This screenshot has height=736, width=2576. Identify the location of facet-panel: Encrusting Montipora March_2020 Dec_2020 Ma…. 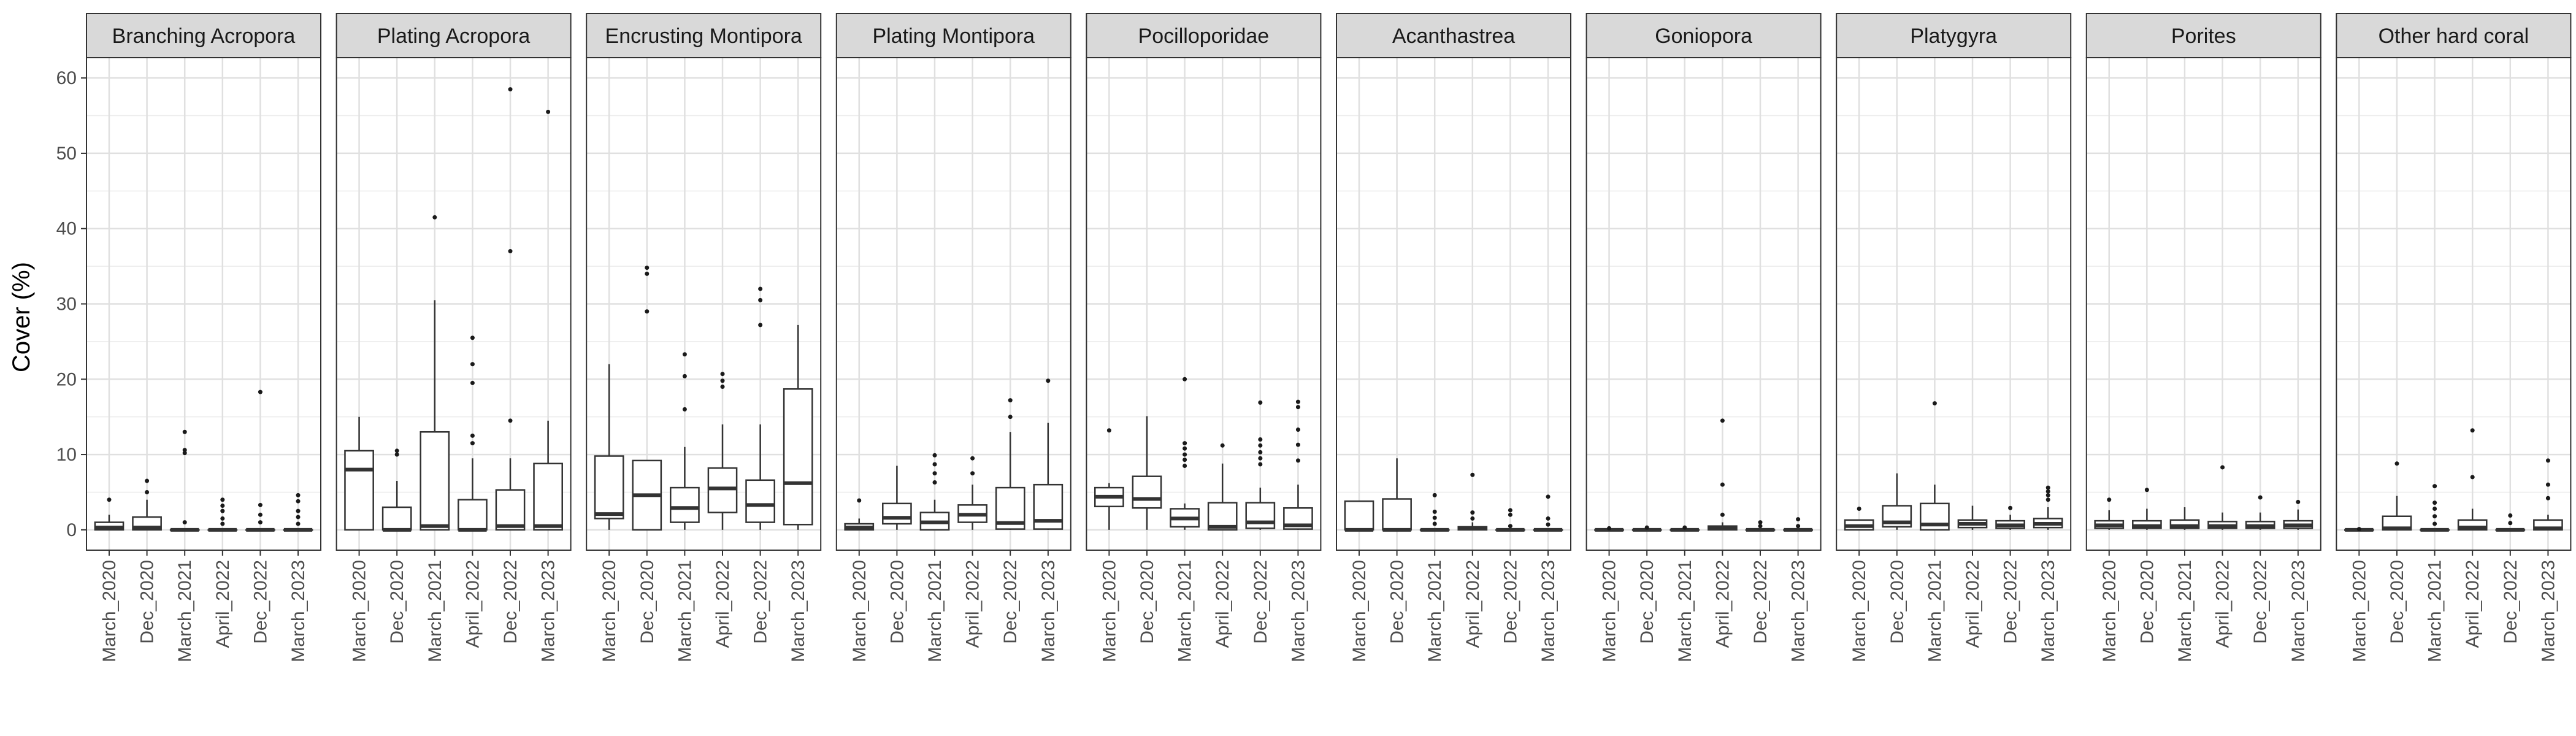
(704, 337).